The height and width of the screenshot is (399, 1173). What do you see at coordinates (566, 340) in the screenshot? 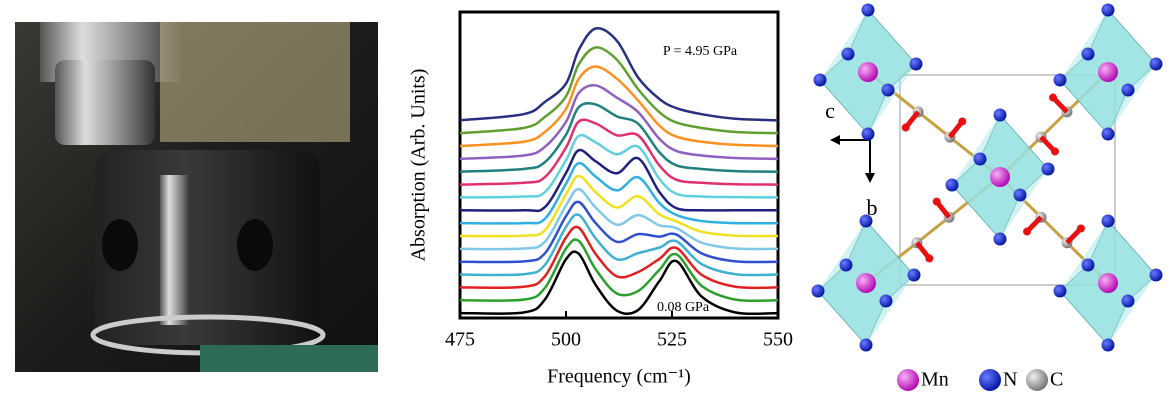
I see `x-tick-label: 500` at bounding box center [566, 340].